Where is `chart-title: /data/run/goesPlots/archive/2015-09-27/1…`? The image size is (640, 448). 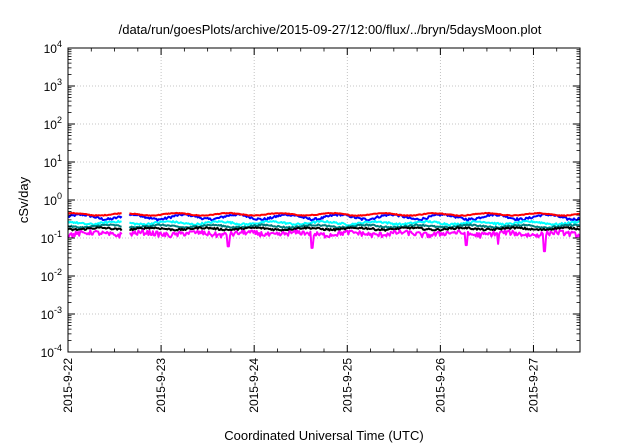 chart-title: /data/run/goesPlots/archive/2015-09-27/1… is located at coordinates (330, 29).